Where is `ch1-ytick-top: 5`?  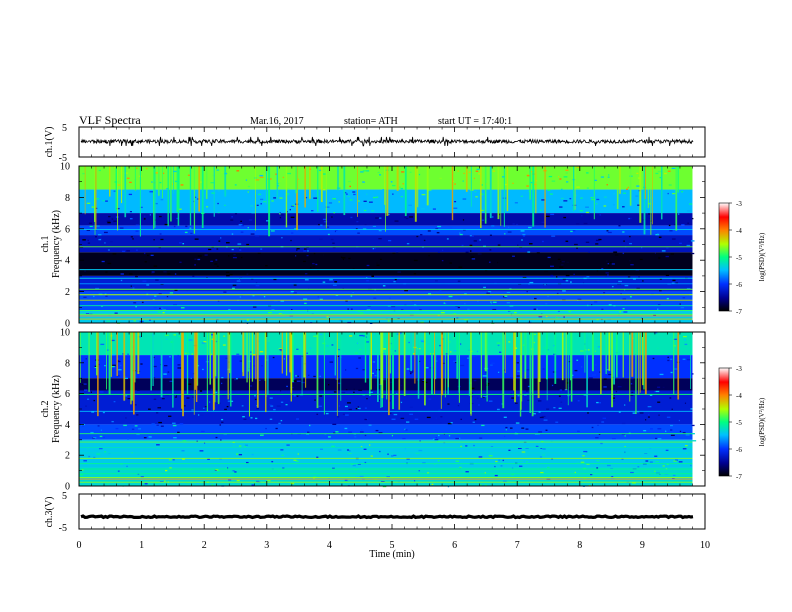
ch1-ytick-top: 5 is located at coordinates (64, 128).